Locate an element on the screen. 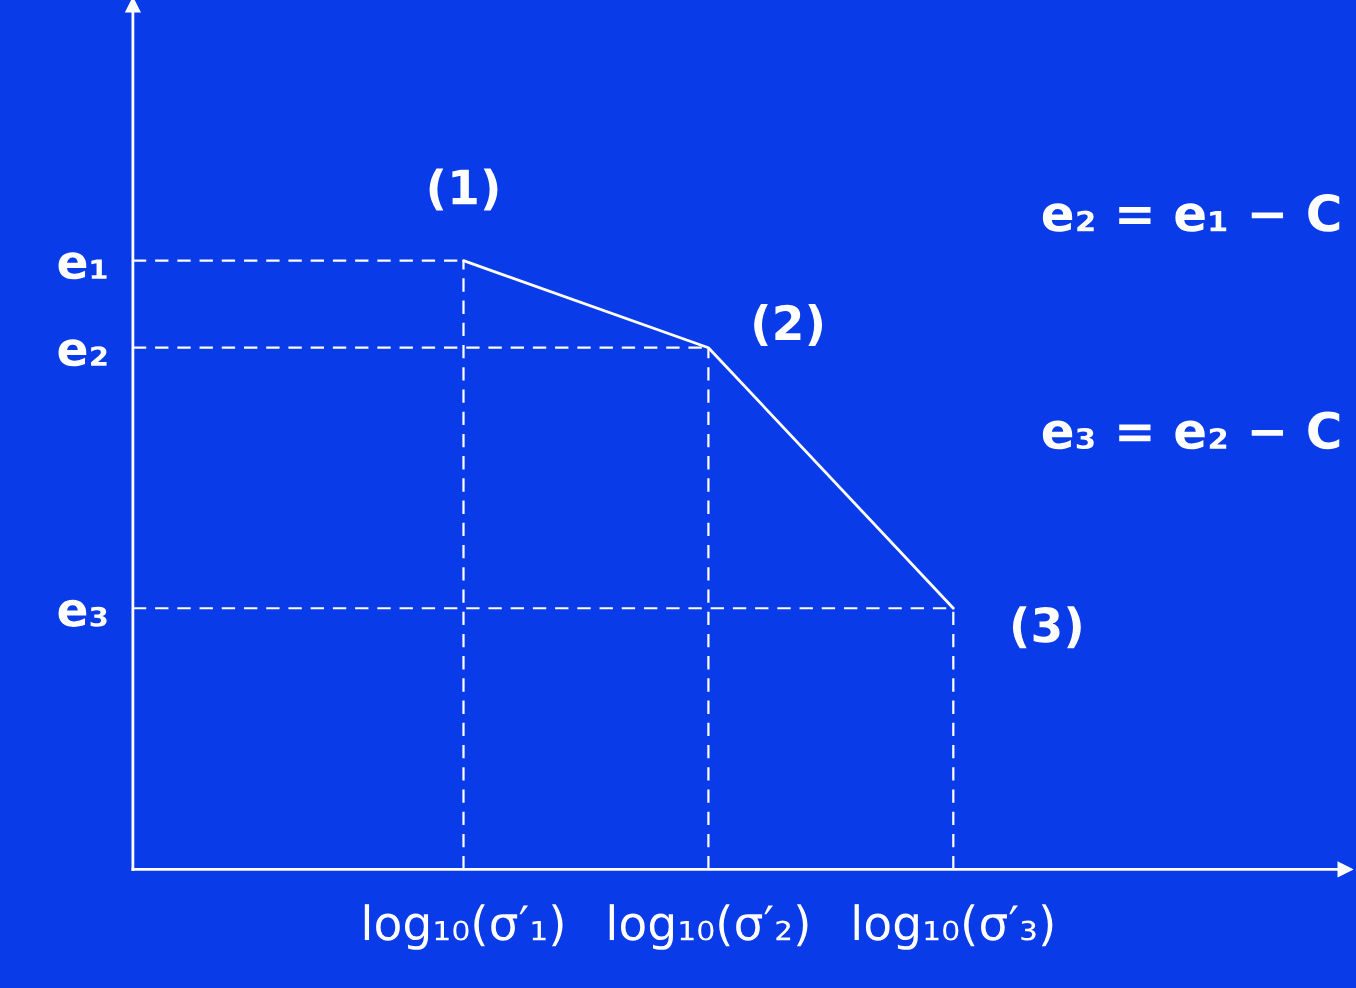 Image resolution: width=1356 pixels, height=988 pixels. ref-line-label: e₂ is located at coordinates (82, 353).